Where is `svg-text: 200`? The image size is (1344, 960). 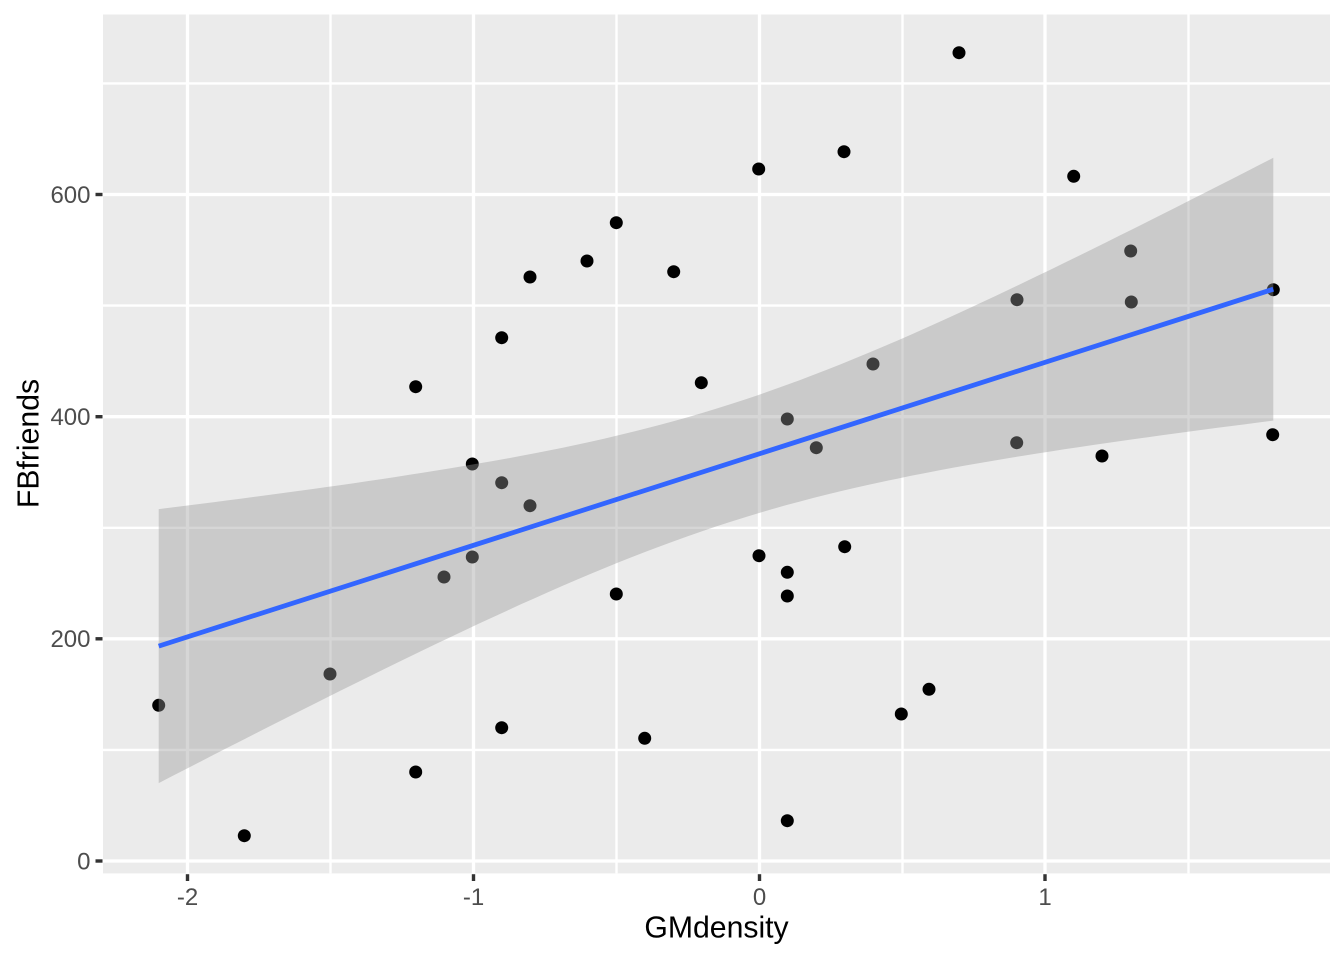
svg-text: 200 is located at coordinates (70, 639).